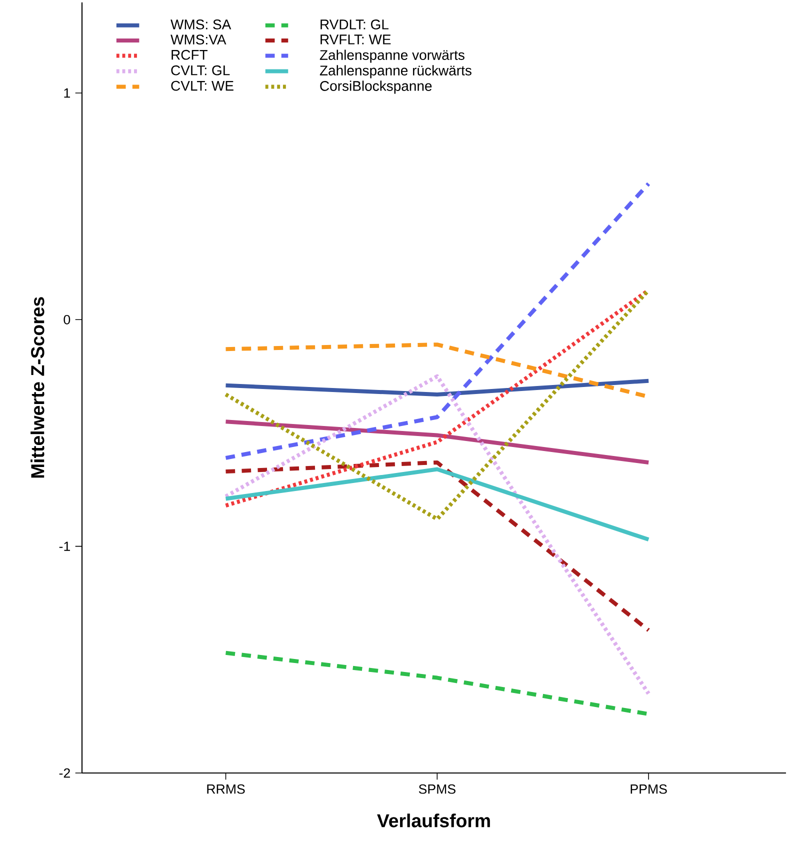 The width and height of the screenshot is (787, 848). I want to click on legend-label: CVLT: GL, so click(200, 70).